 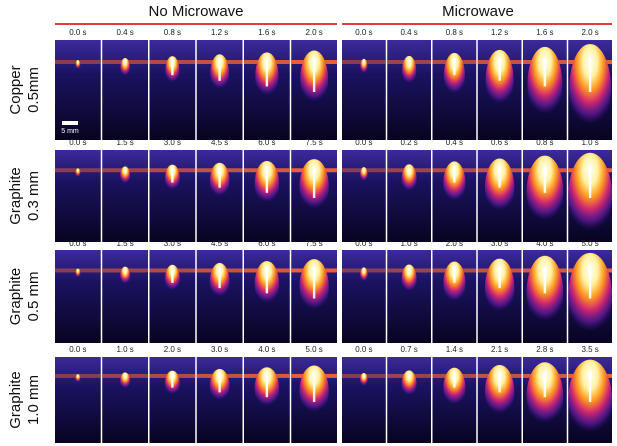 I want to click on row-label-line: Copper, so click(x=15, y=89).